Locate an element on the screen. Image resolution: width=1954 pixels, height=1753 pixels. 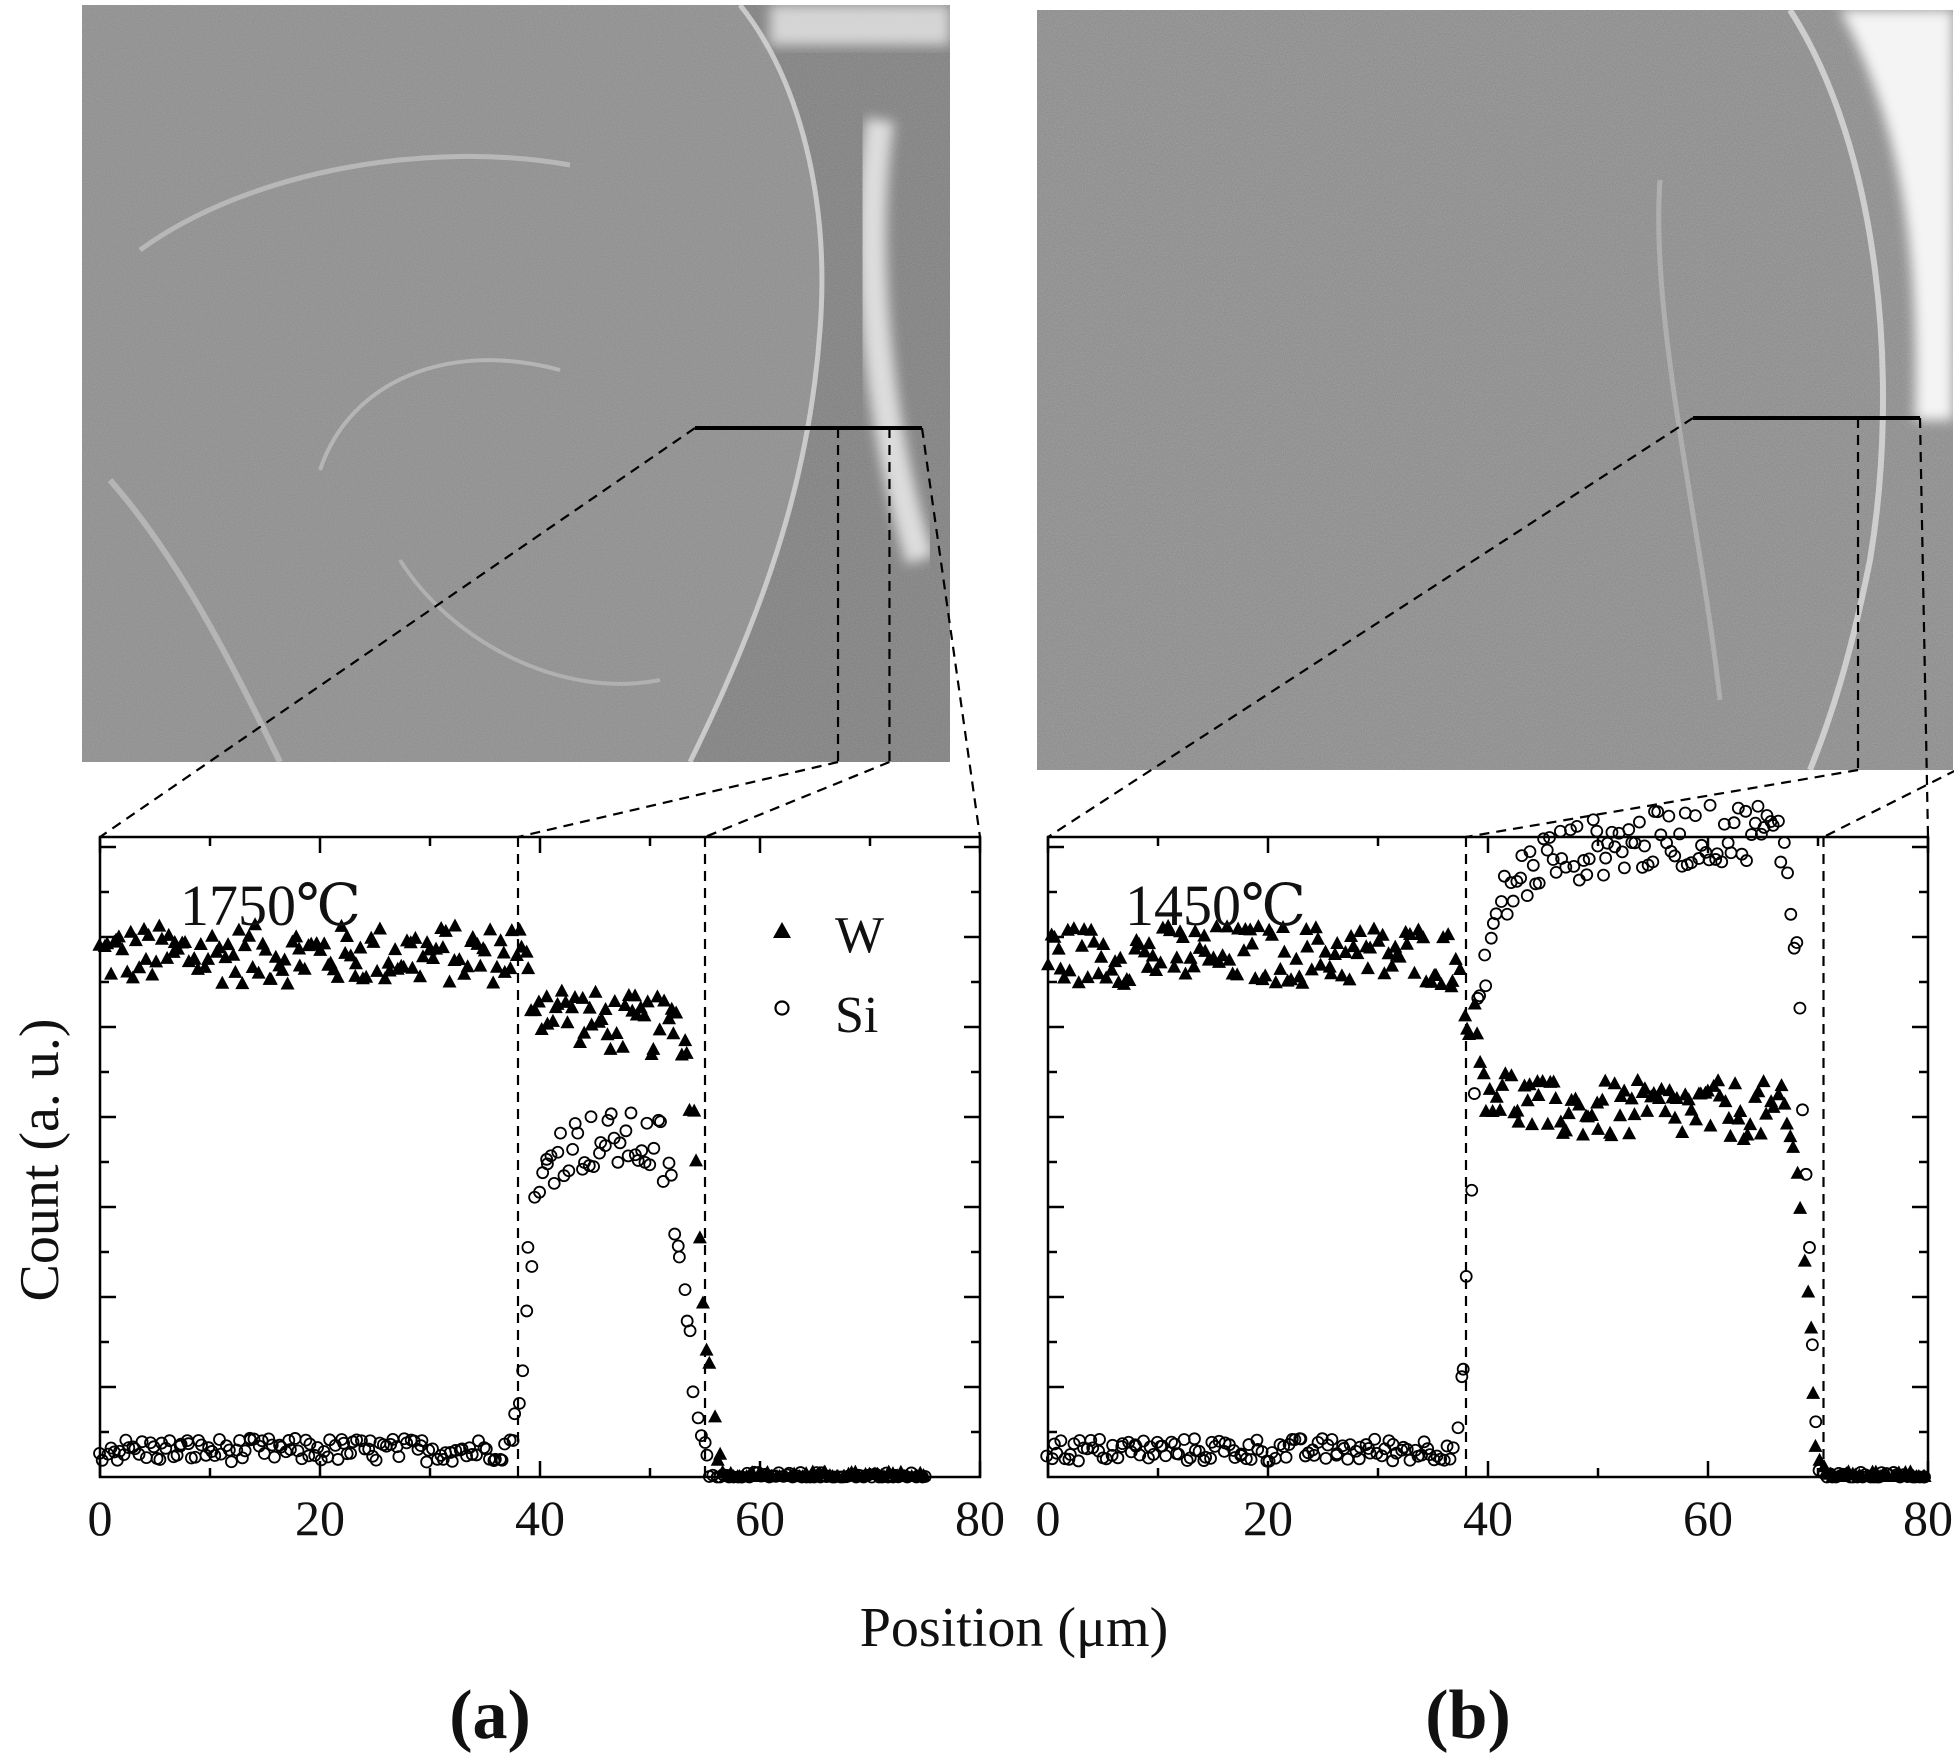
legend-label-w: W is located at coordinates (859, 935).